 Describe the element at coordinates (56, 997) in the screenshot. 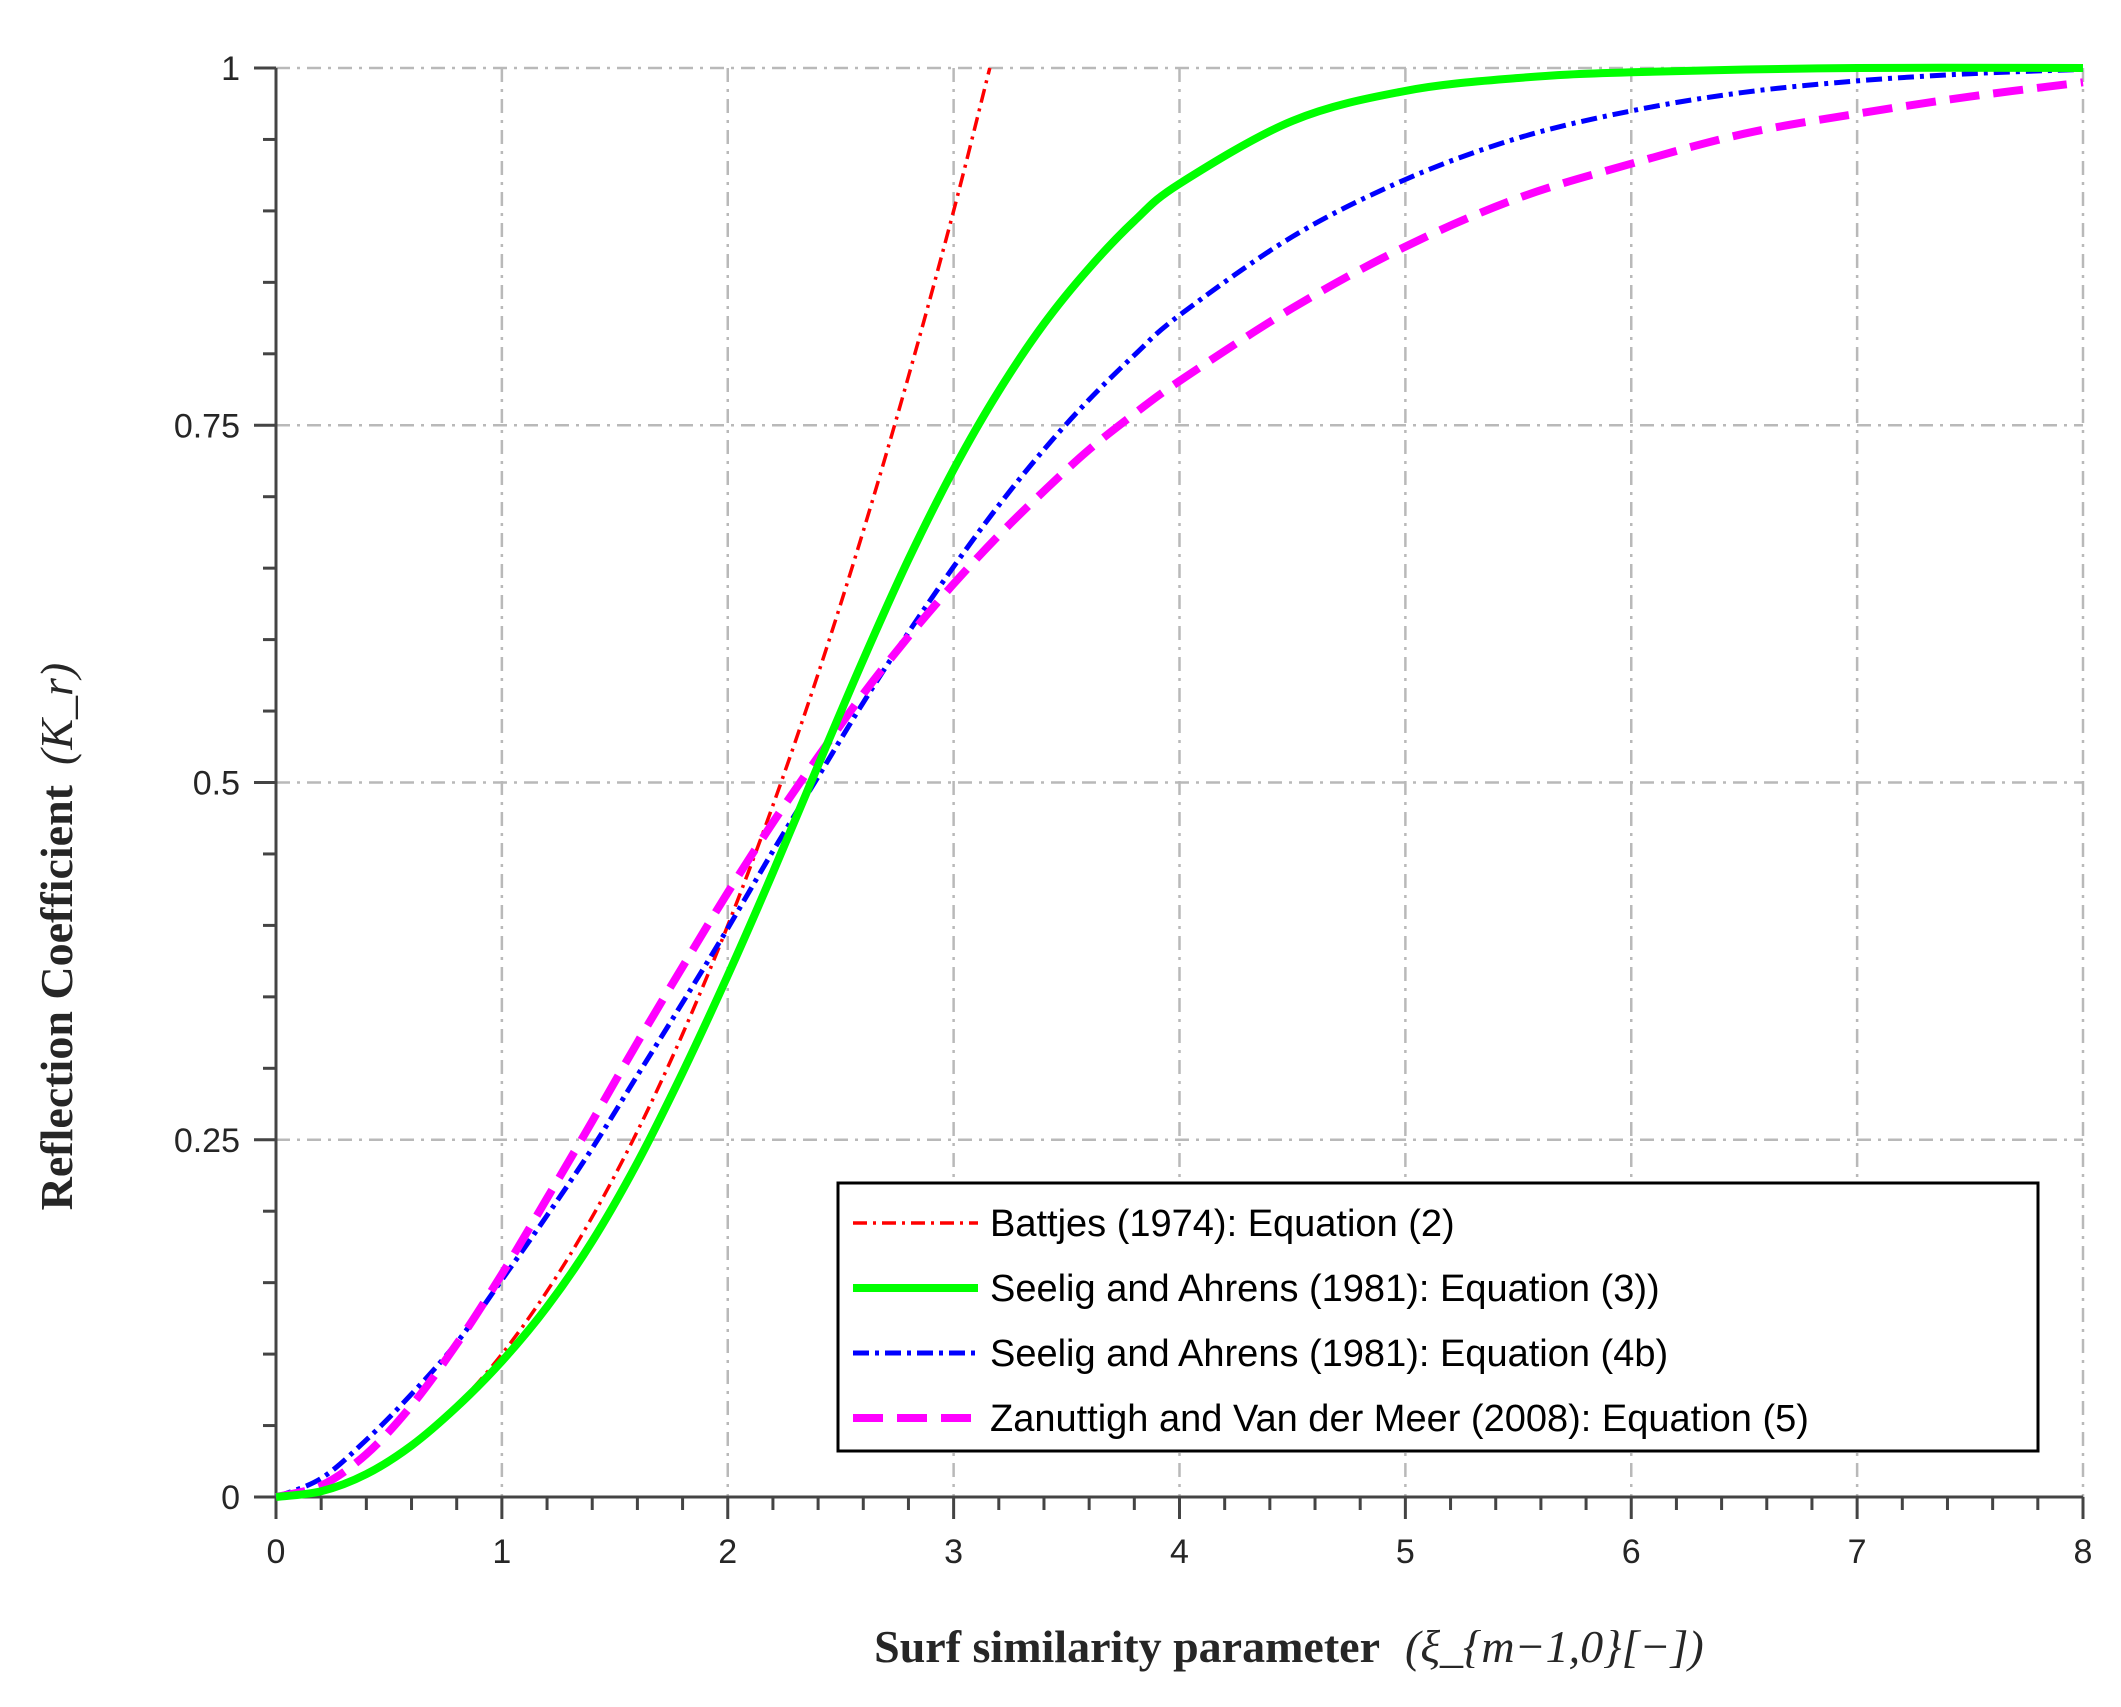

I see `y-axis-label: Reflection Coefficient` at that location.